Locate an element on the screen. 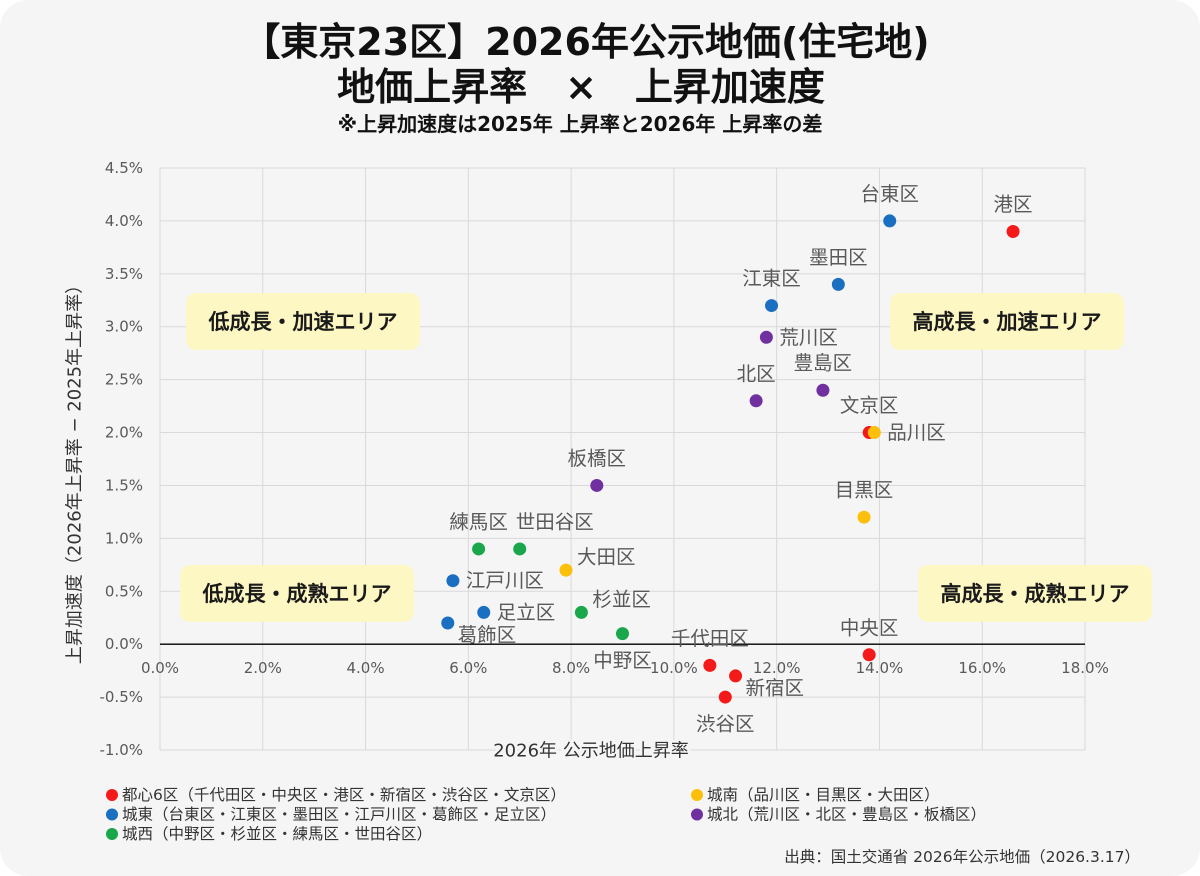 The image size is (1200, 876). quadrant-bottom-left: 低成長・成熟エリア is located at coordinates (297, 593).